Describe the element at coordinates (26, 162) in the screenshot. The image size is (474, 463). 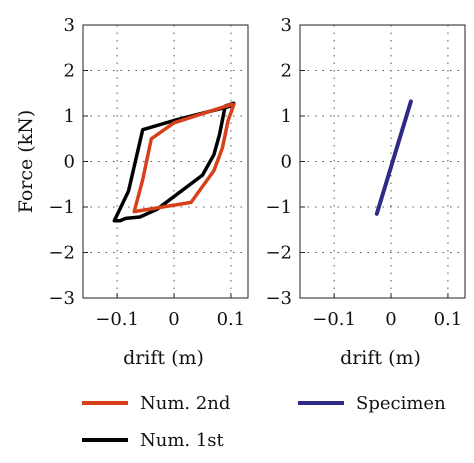
I see `left-y-axis-label: Force (kN)` at that location.